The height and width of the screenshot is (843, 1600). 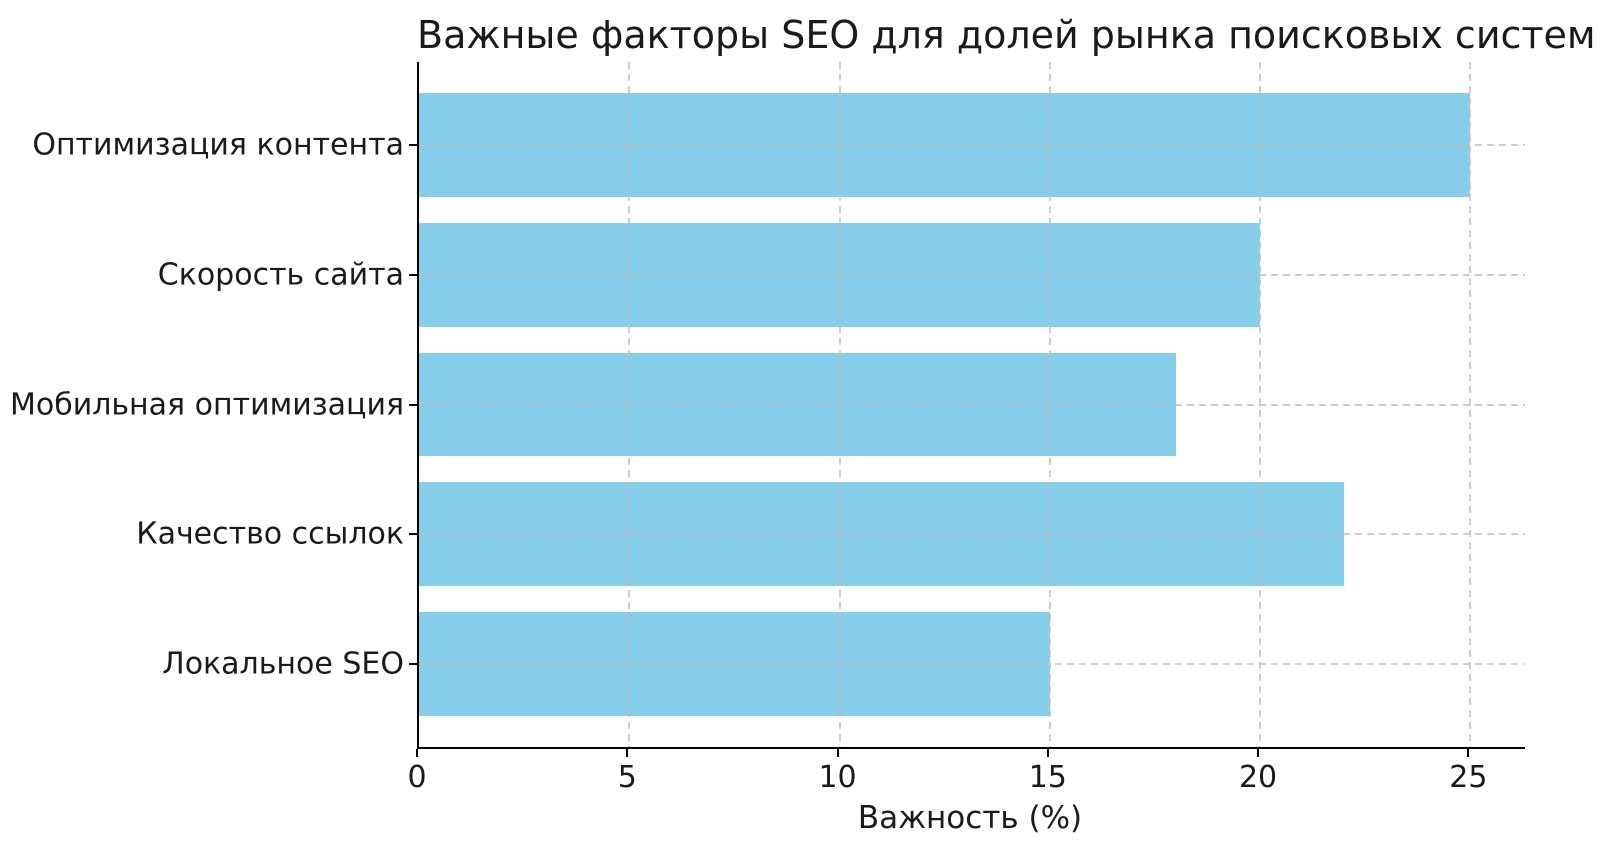 What do you see at coordinates (283, 664) in the screenshot?
I see `y-tick-label: Локальное SEO` at bounding box center [283, 664].